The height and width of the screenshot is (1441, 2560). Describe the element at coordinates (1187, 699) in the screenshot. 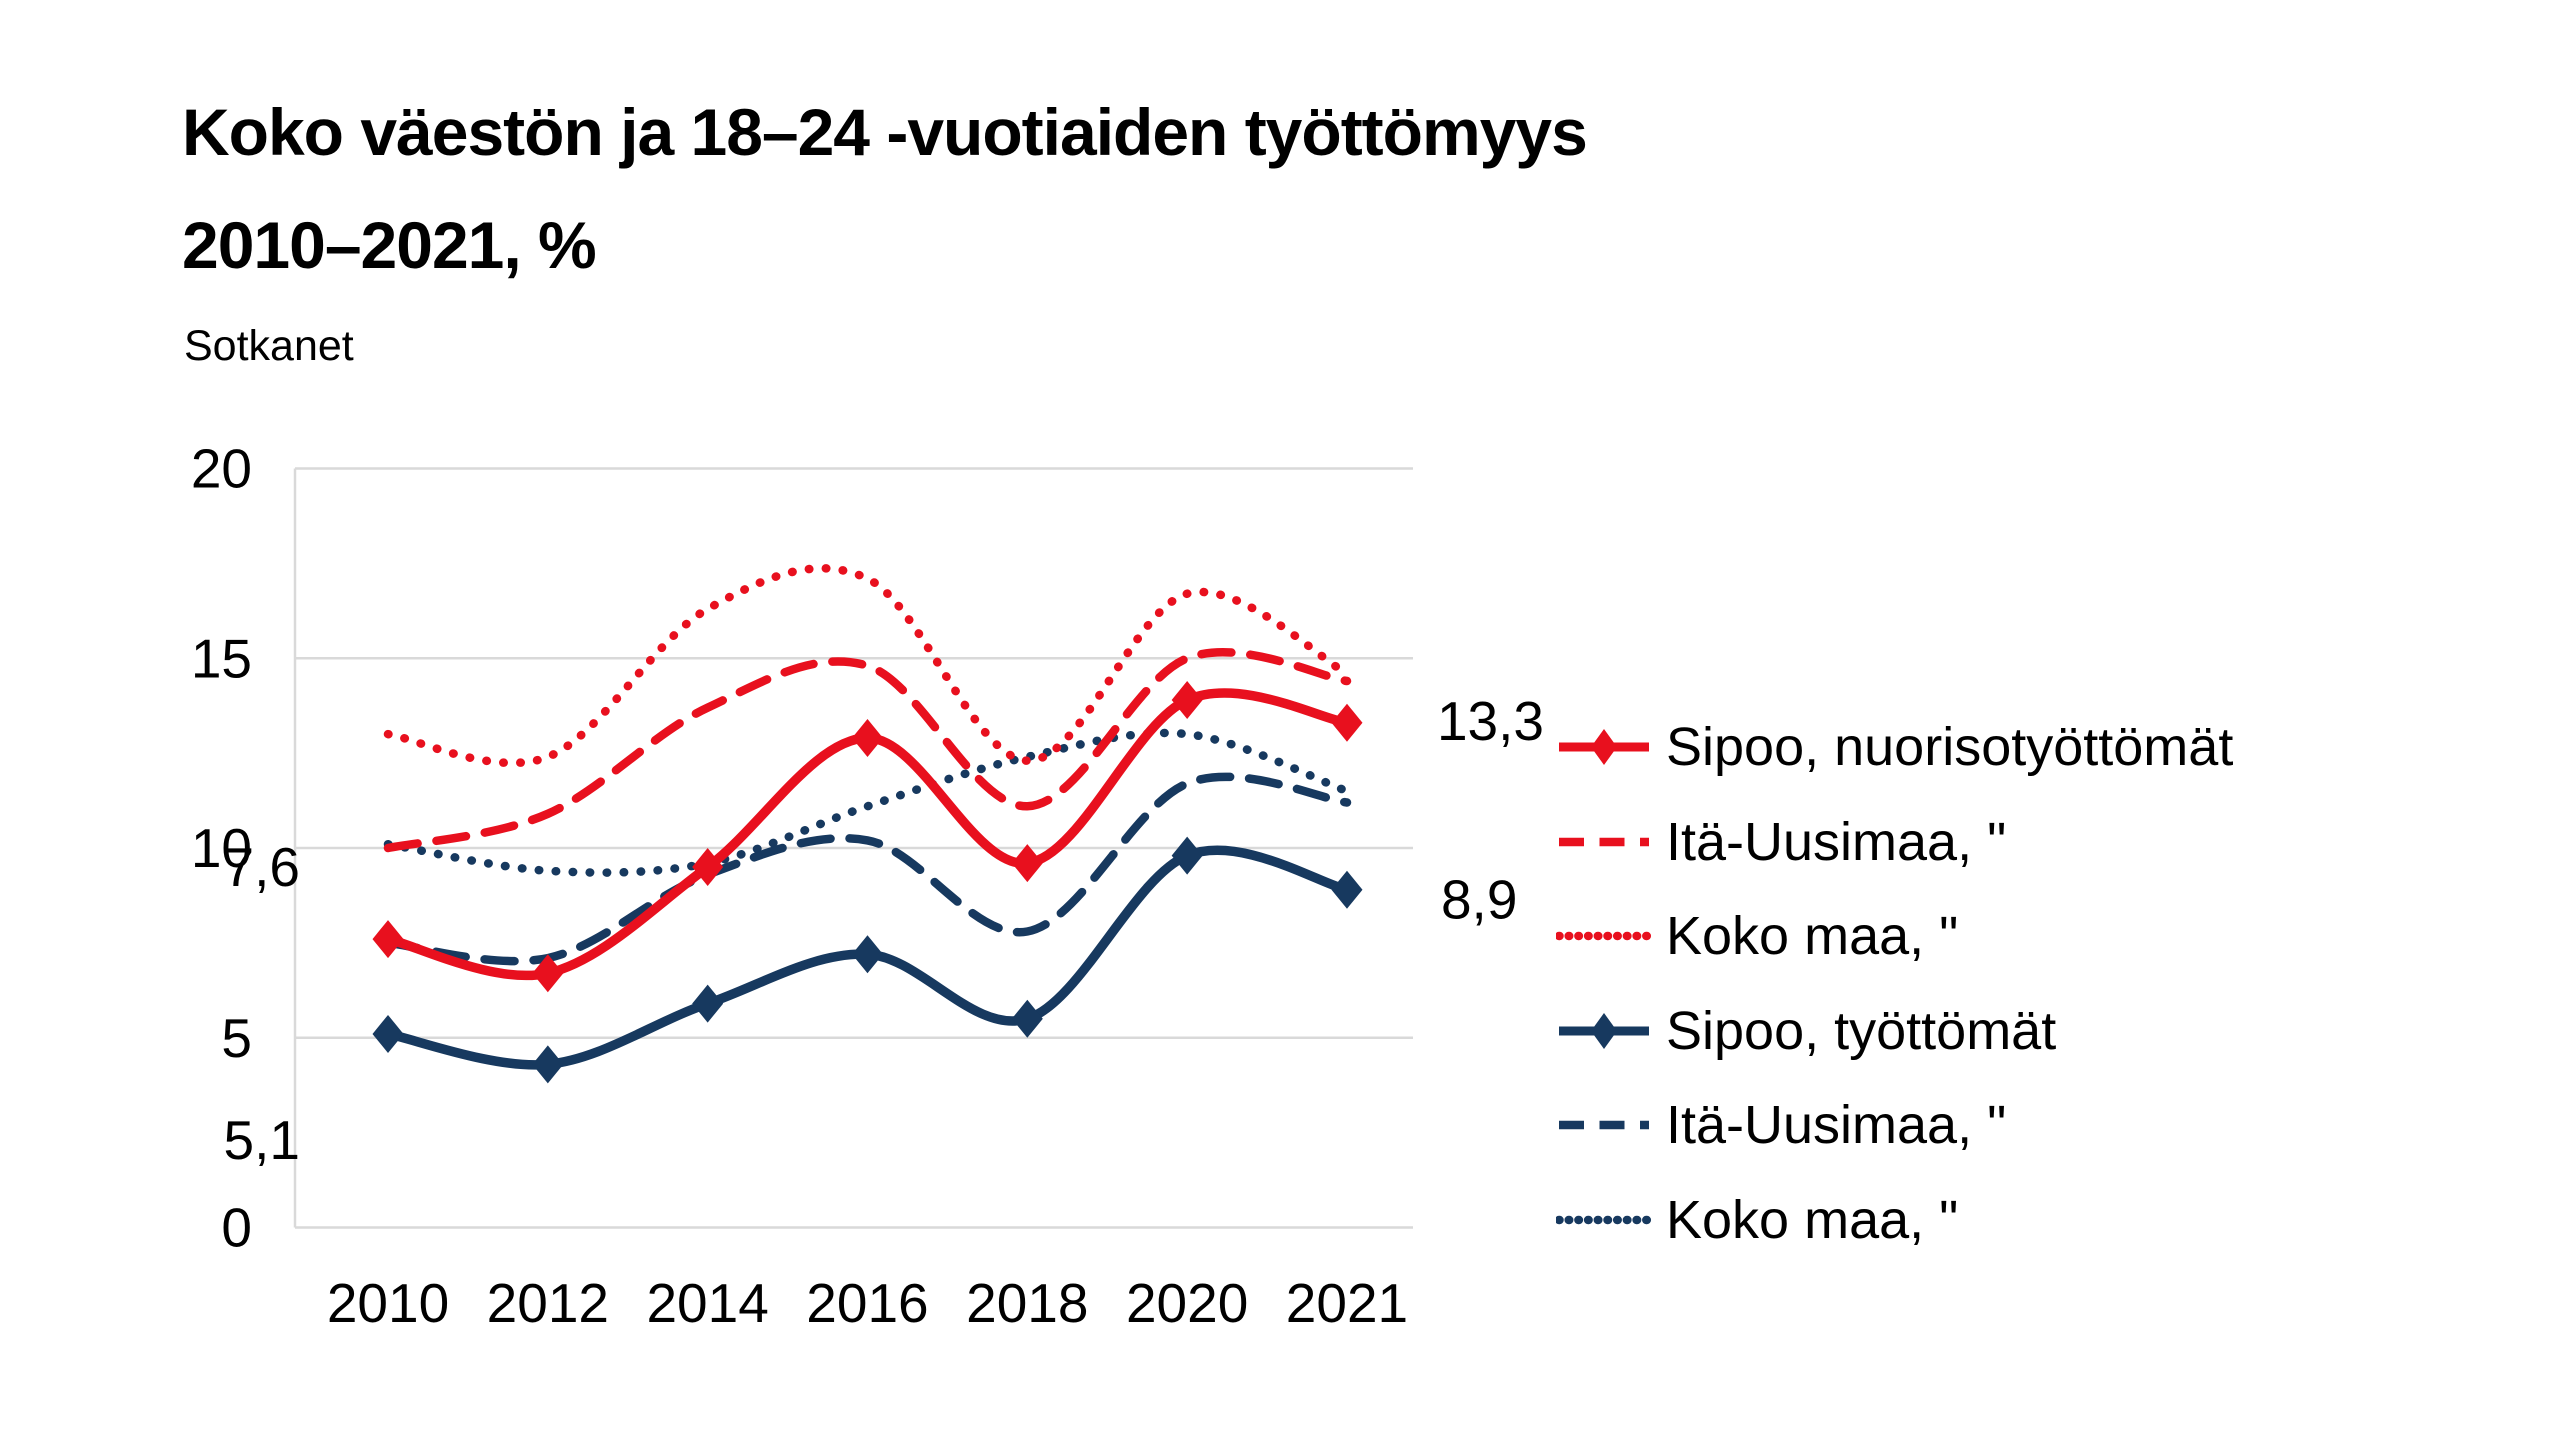

I see `series-0-marker-2020` at that location.